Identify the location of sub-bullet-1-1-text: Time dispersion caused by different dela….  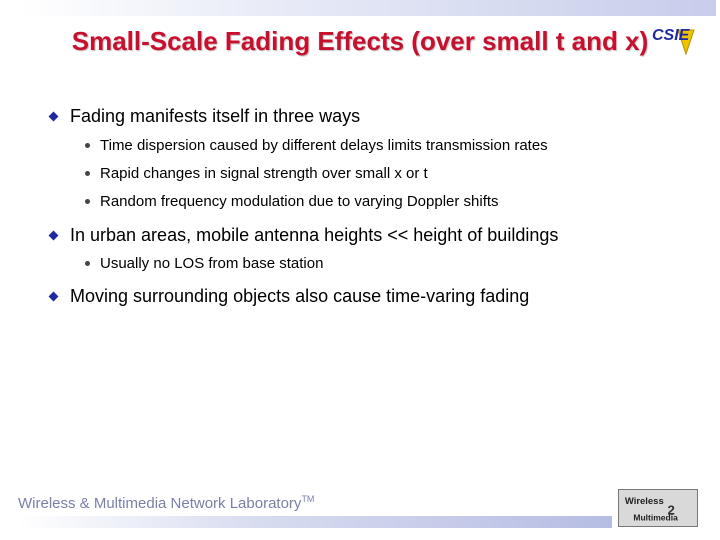
(324, 145).